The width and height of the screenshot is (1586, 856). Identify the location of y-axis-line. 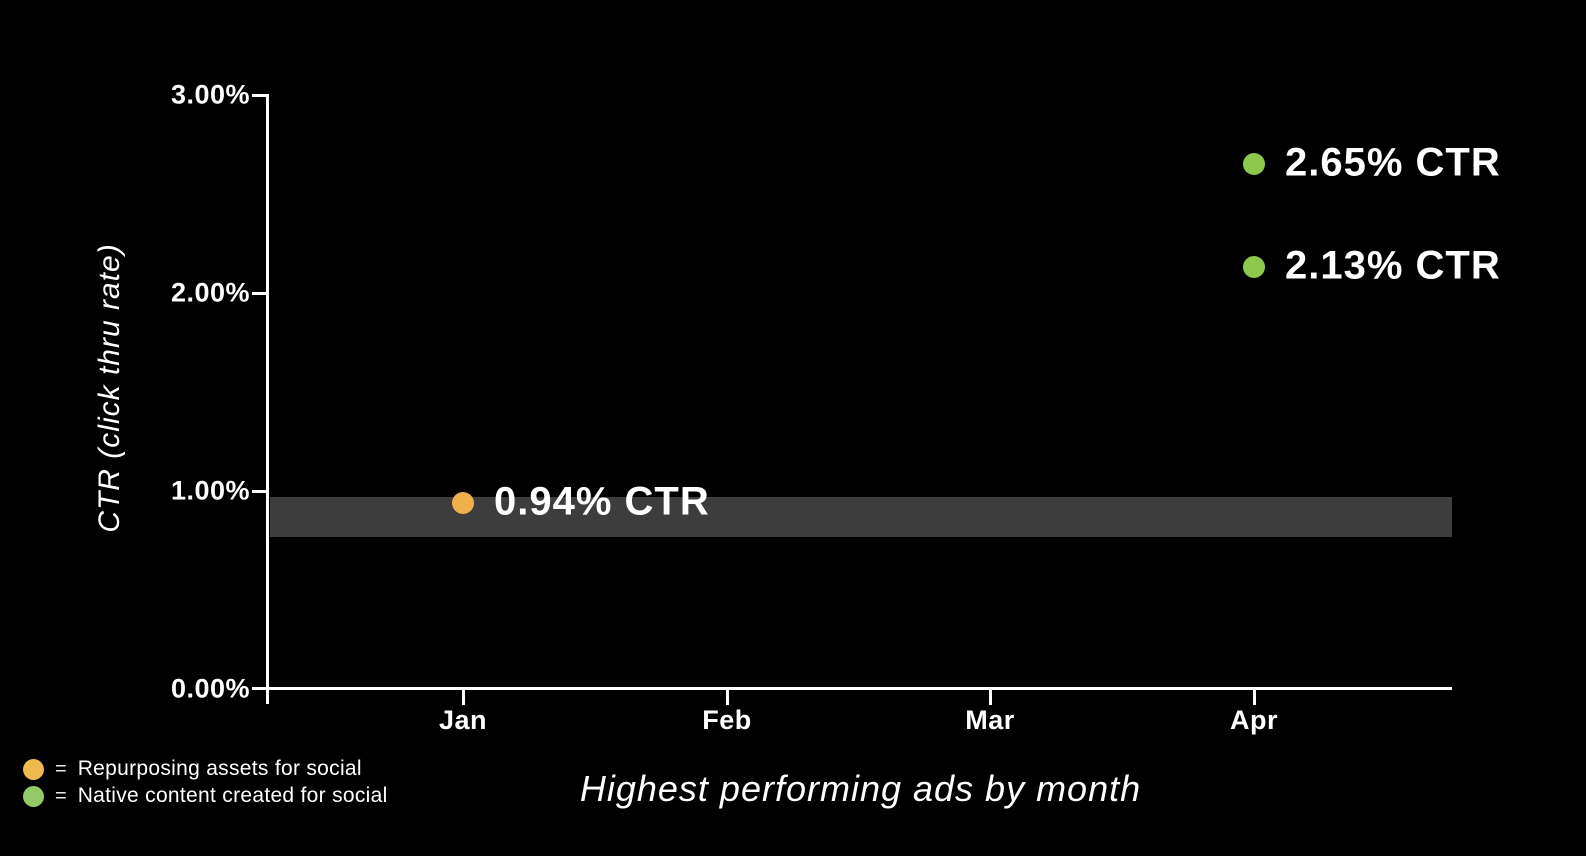
(267, 399).